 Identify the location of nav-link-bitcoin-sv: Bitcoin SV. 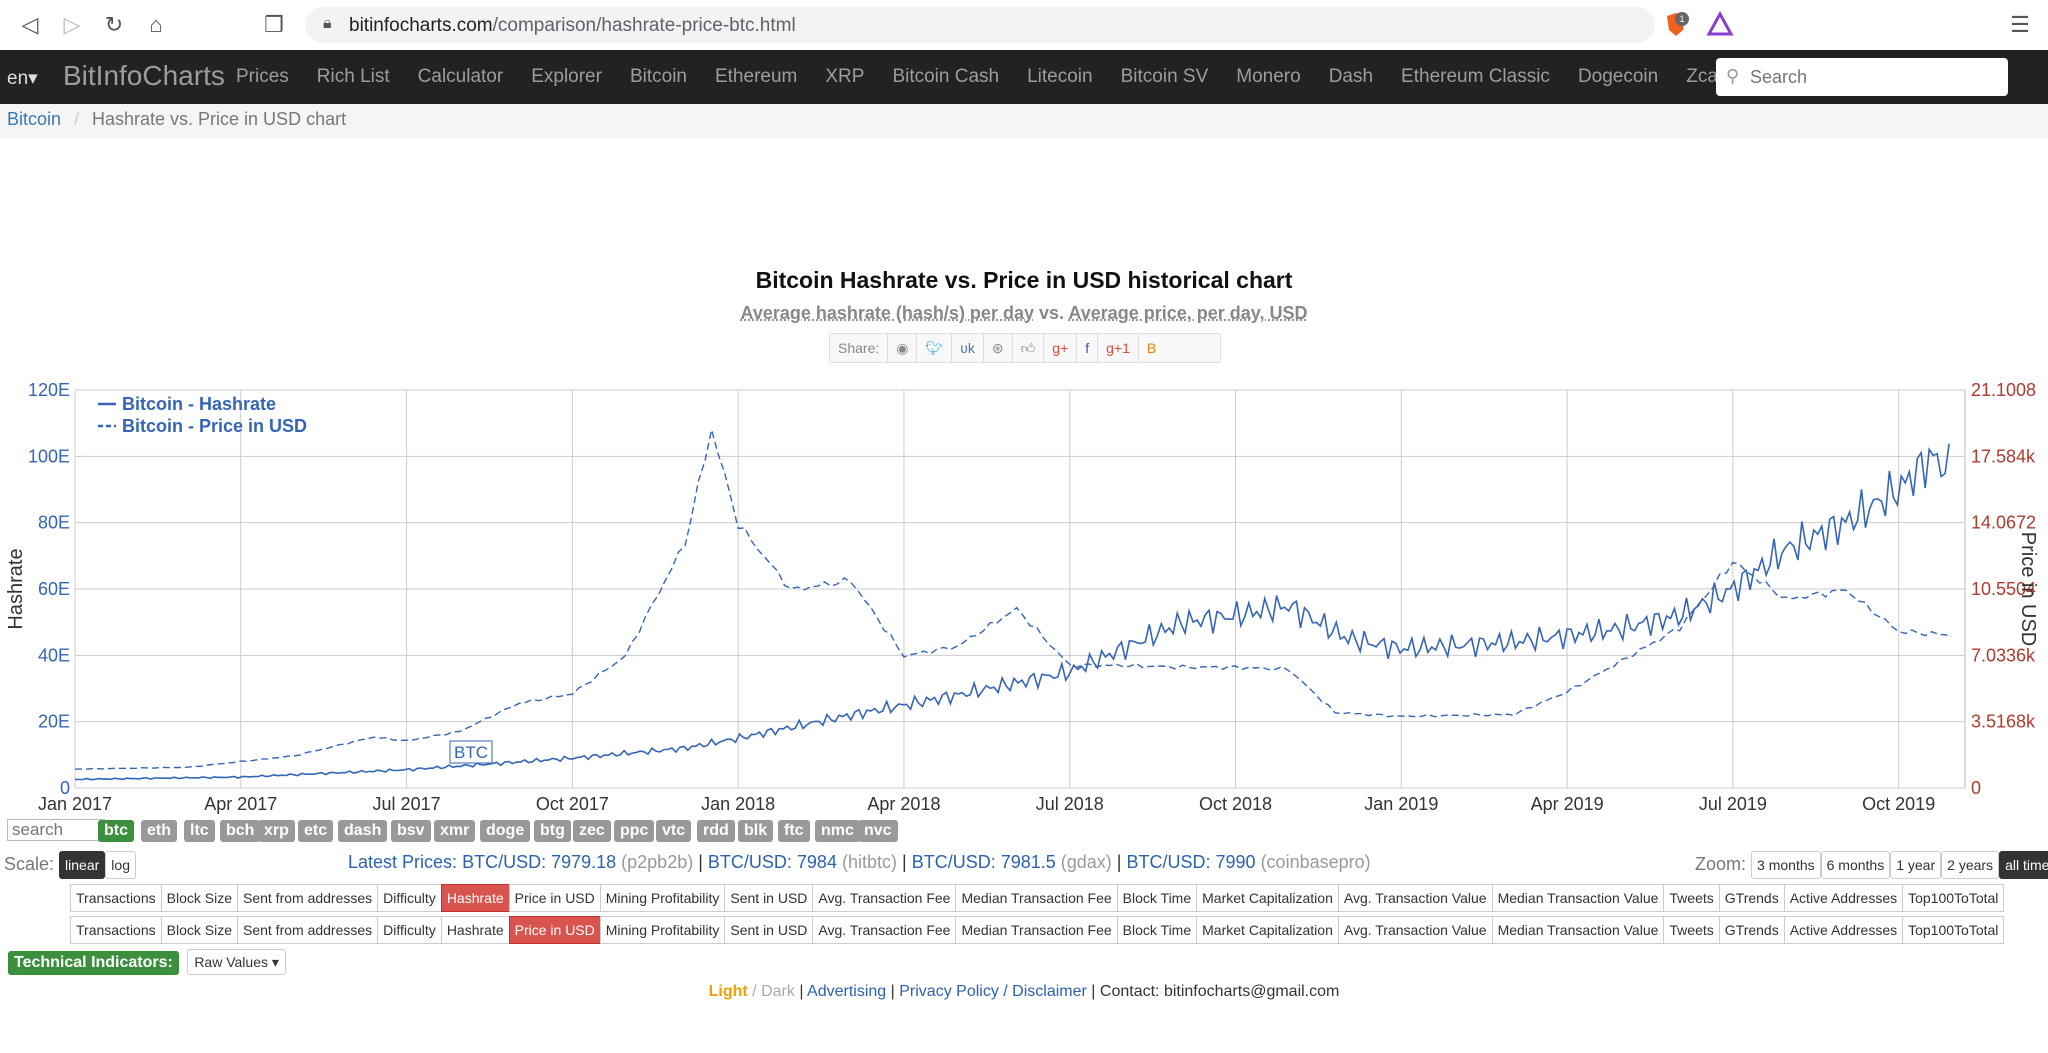
(1164, 76).